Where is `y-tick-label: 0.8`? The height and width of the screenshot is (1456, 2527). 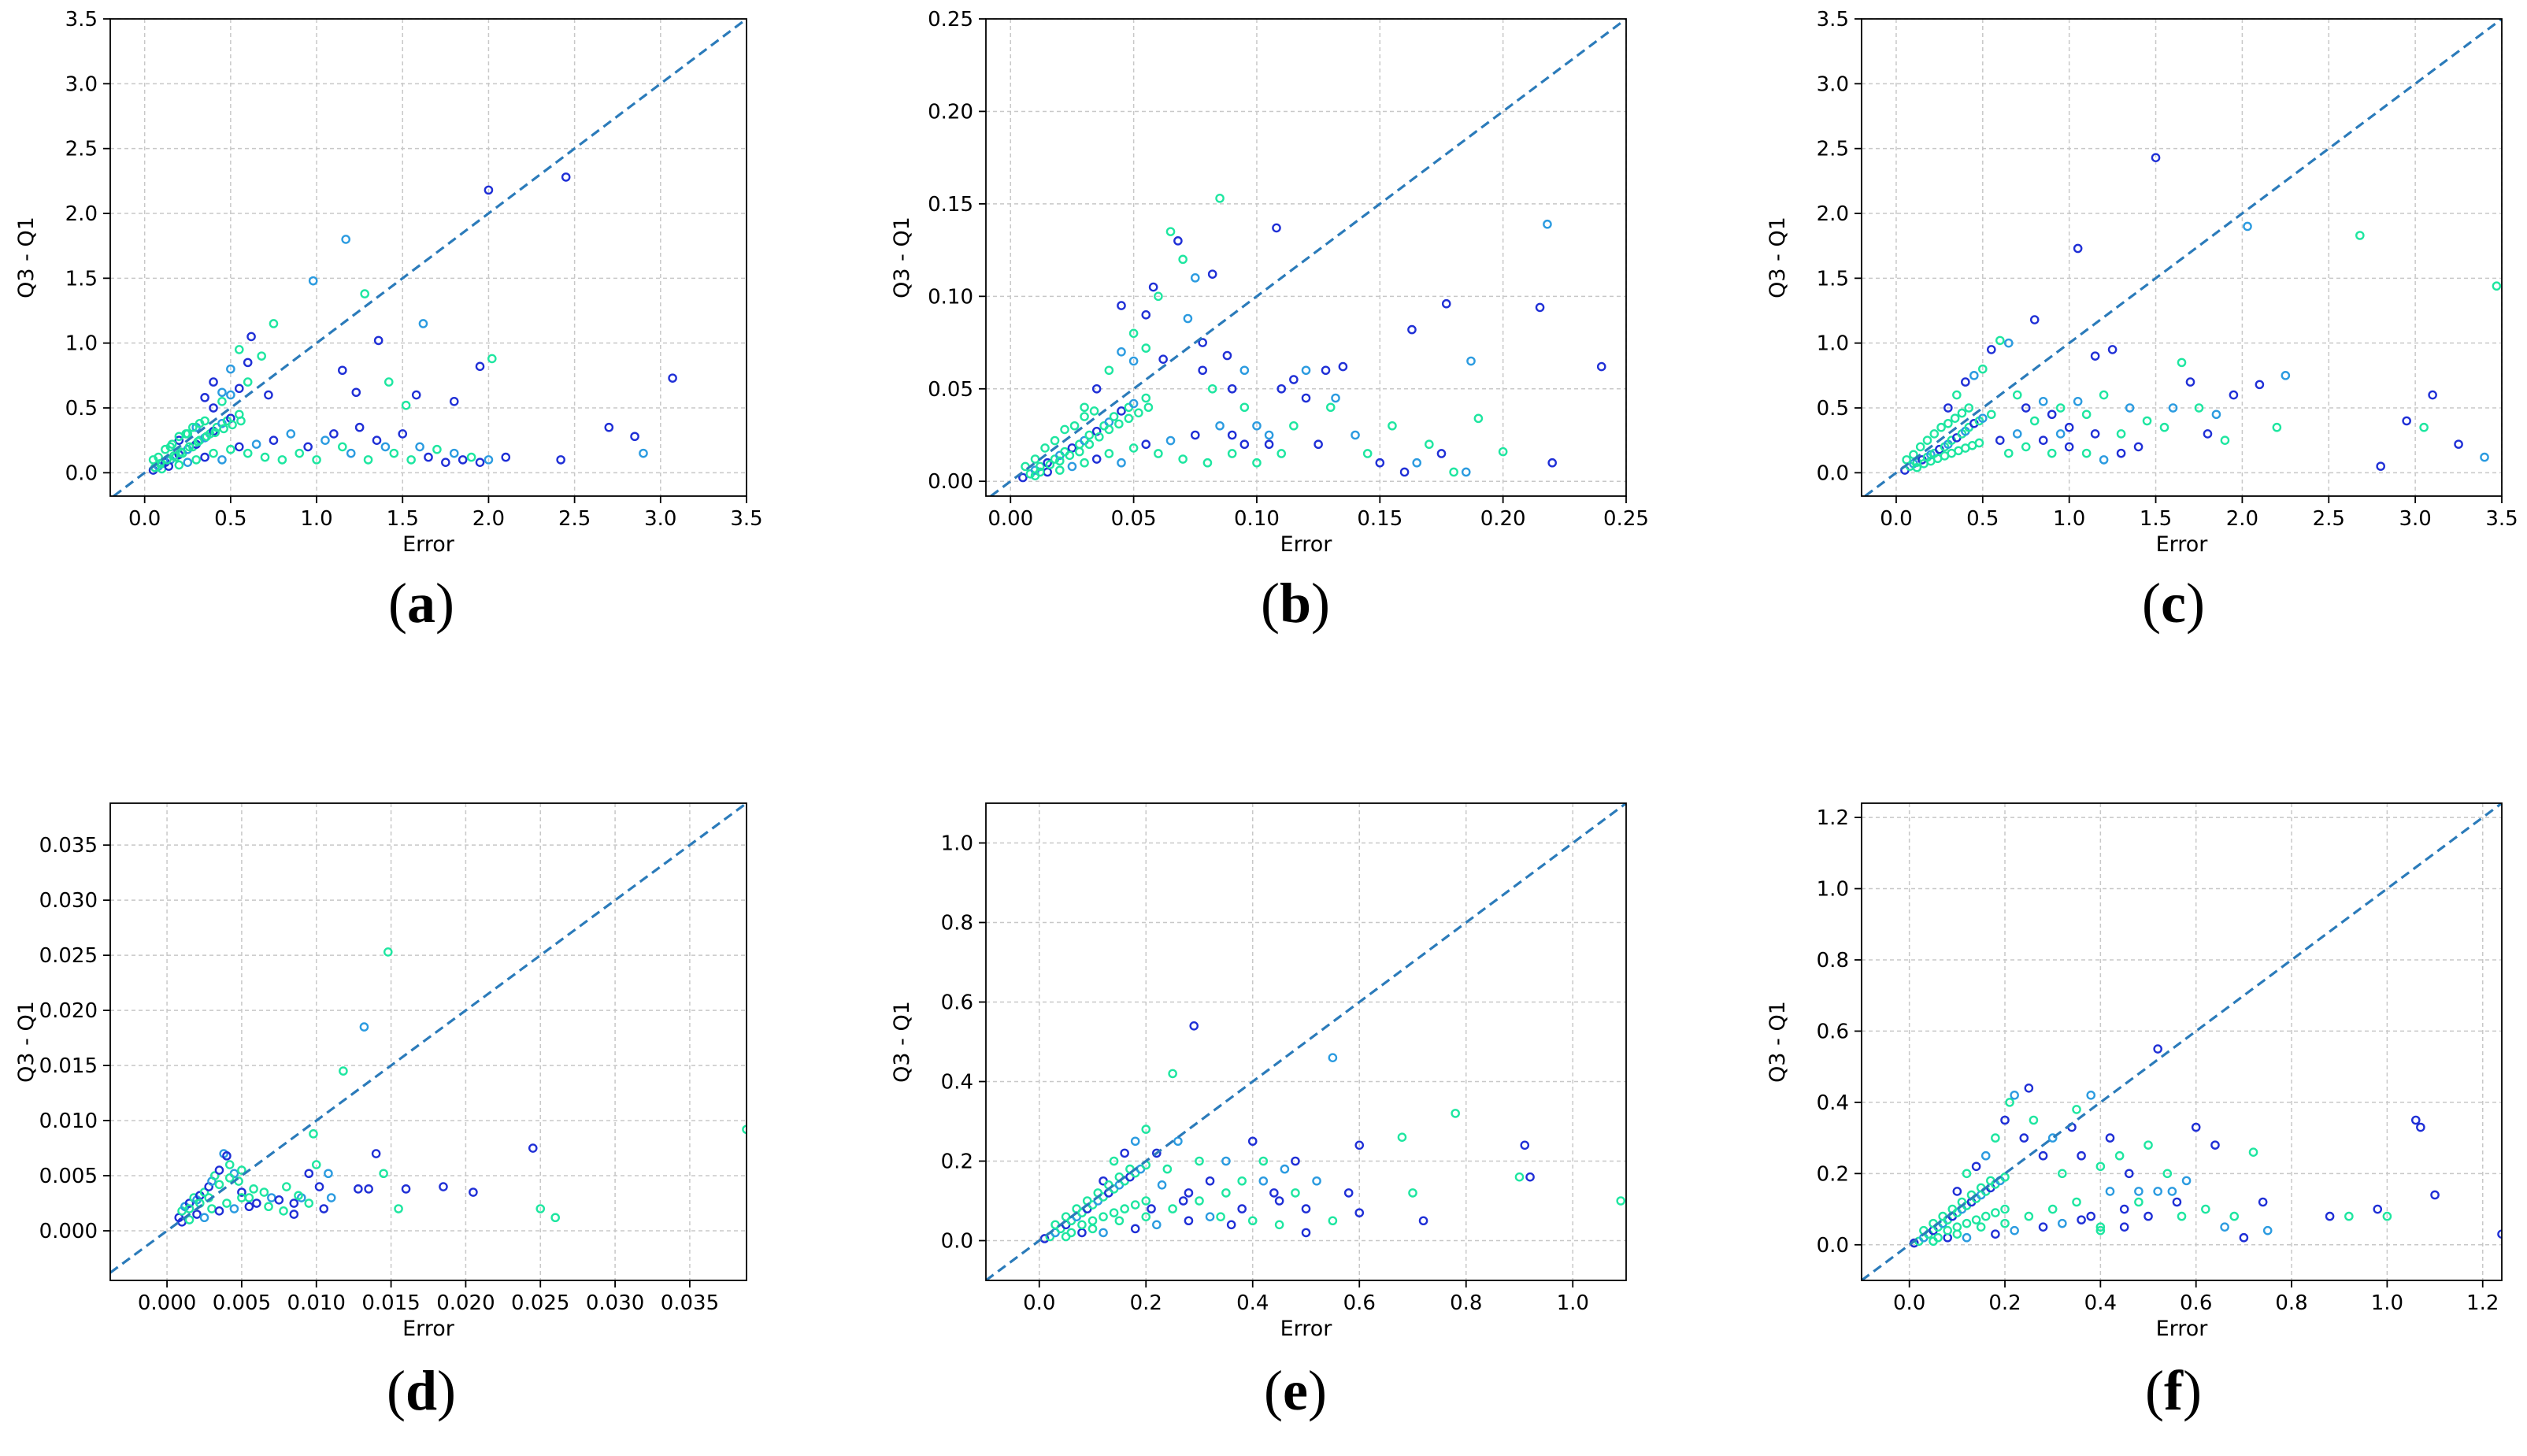 y-tick-label: 0.8 is located at coordinates (1833, 961).